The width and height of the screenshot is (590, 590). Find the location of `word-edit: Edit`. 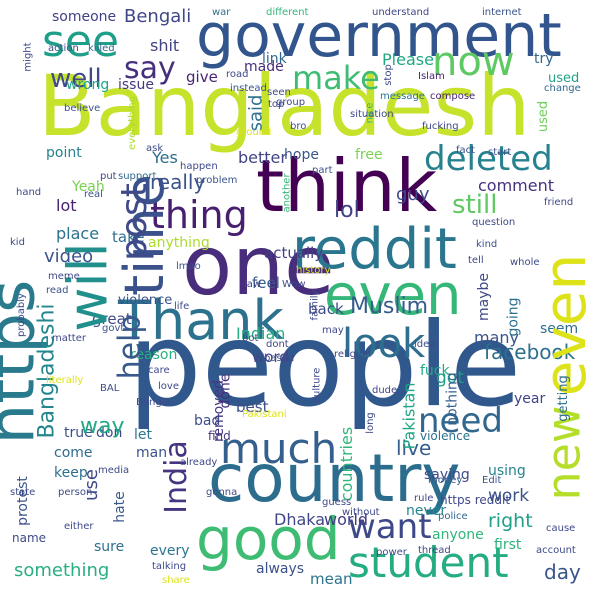

word-edit: Edit is located at coordinates (492, 480).